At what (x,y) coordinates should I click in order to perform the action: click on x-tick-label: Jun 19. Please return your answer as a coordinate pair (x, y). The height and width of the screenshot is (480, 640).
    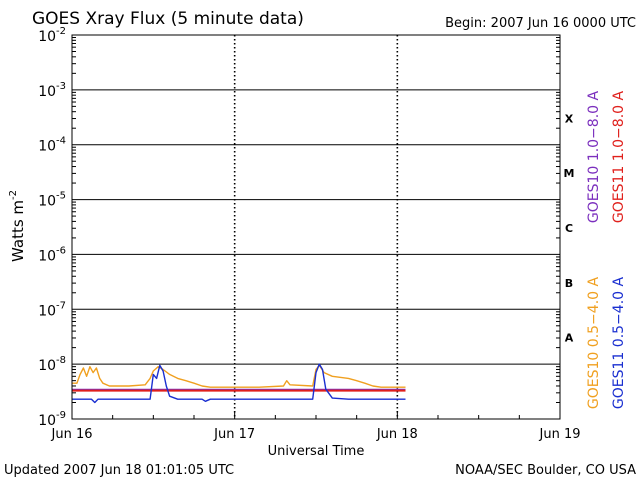
    Looking at the image, I should click on (560, 434).